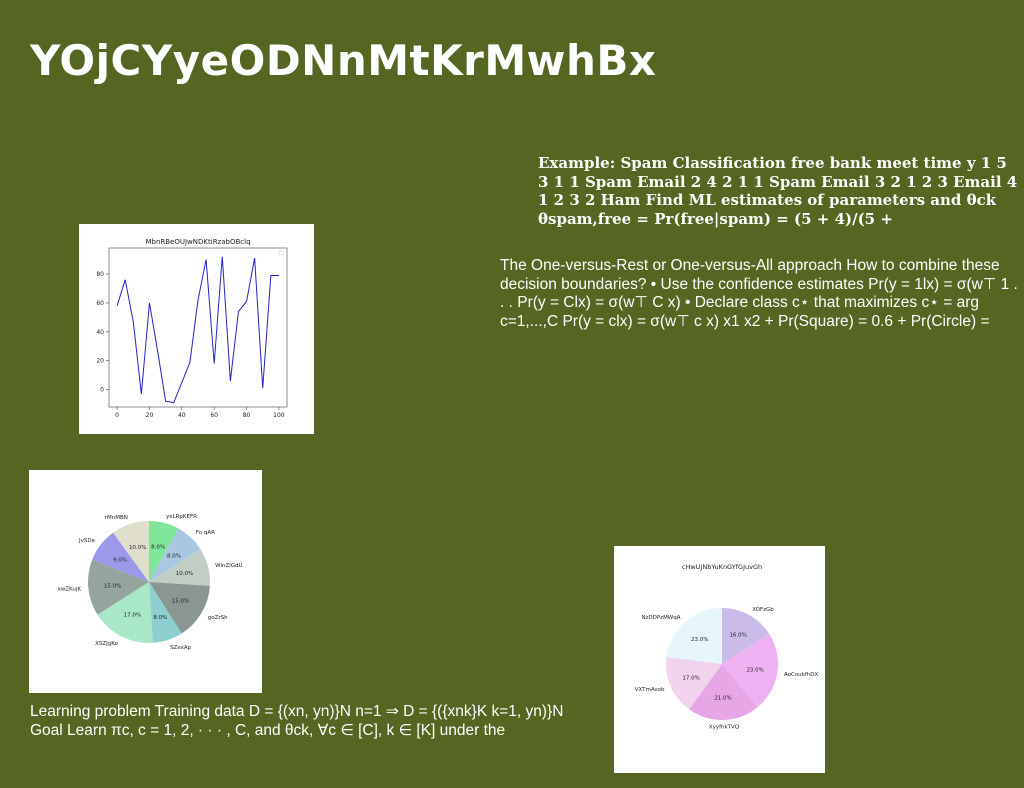  I want to click on pie1-category-label: JvSDe, so click(87, 541).